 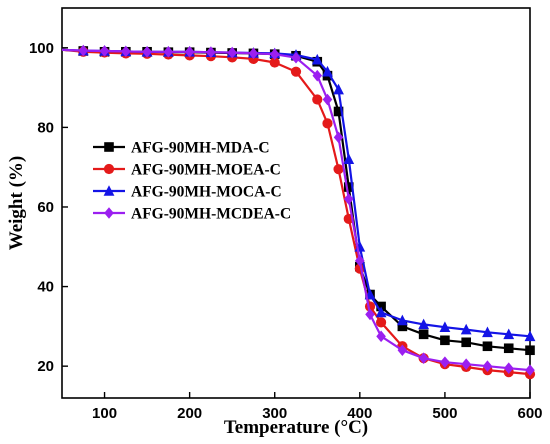 I want to click on x-tick-label: 300, so click(x=274, y=413).